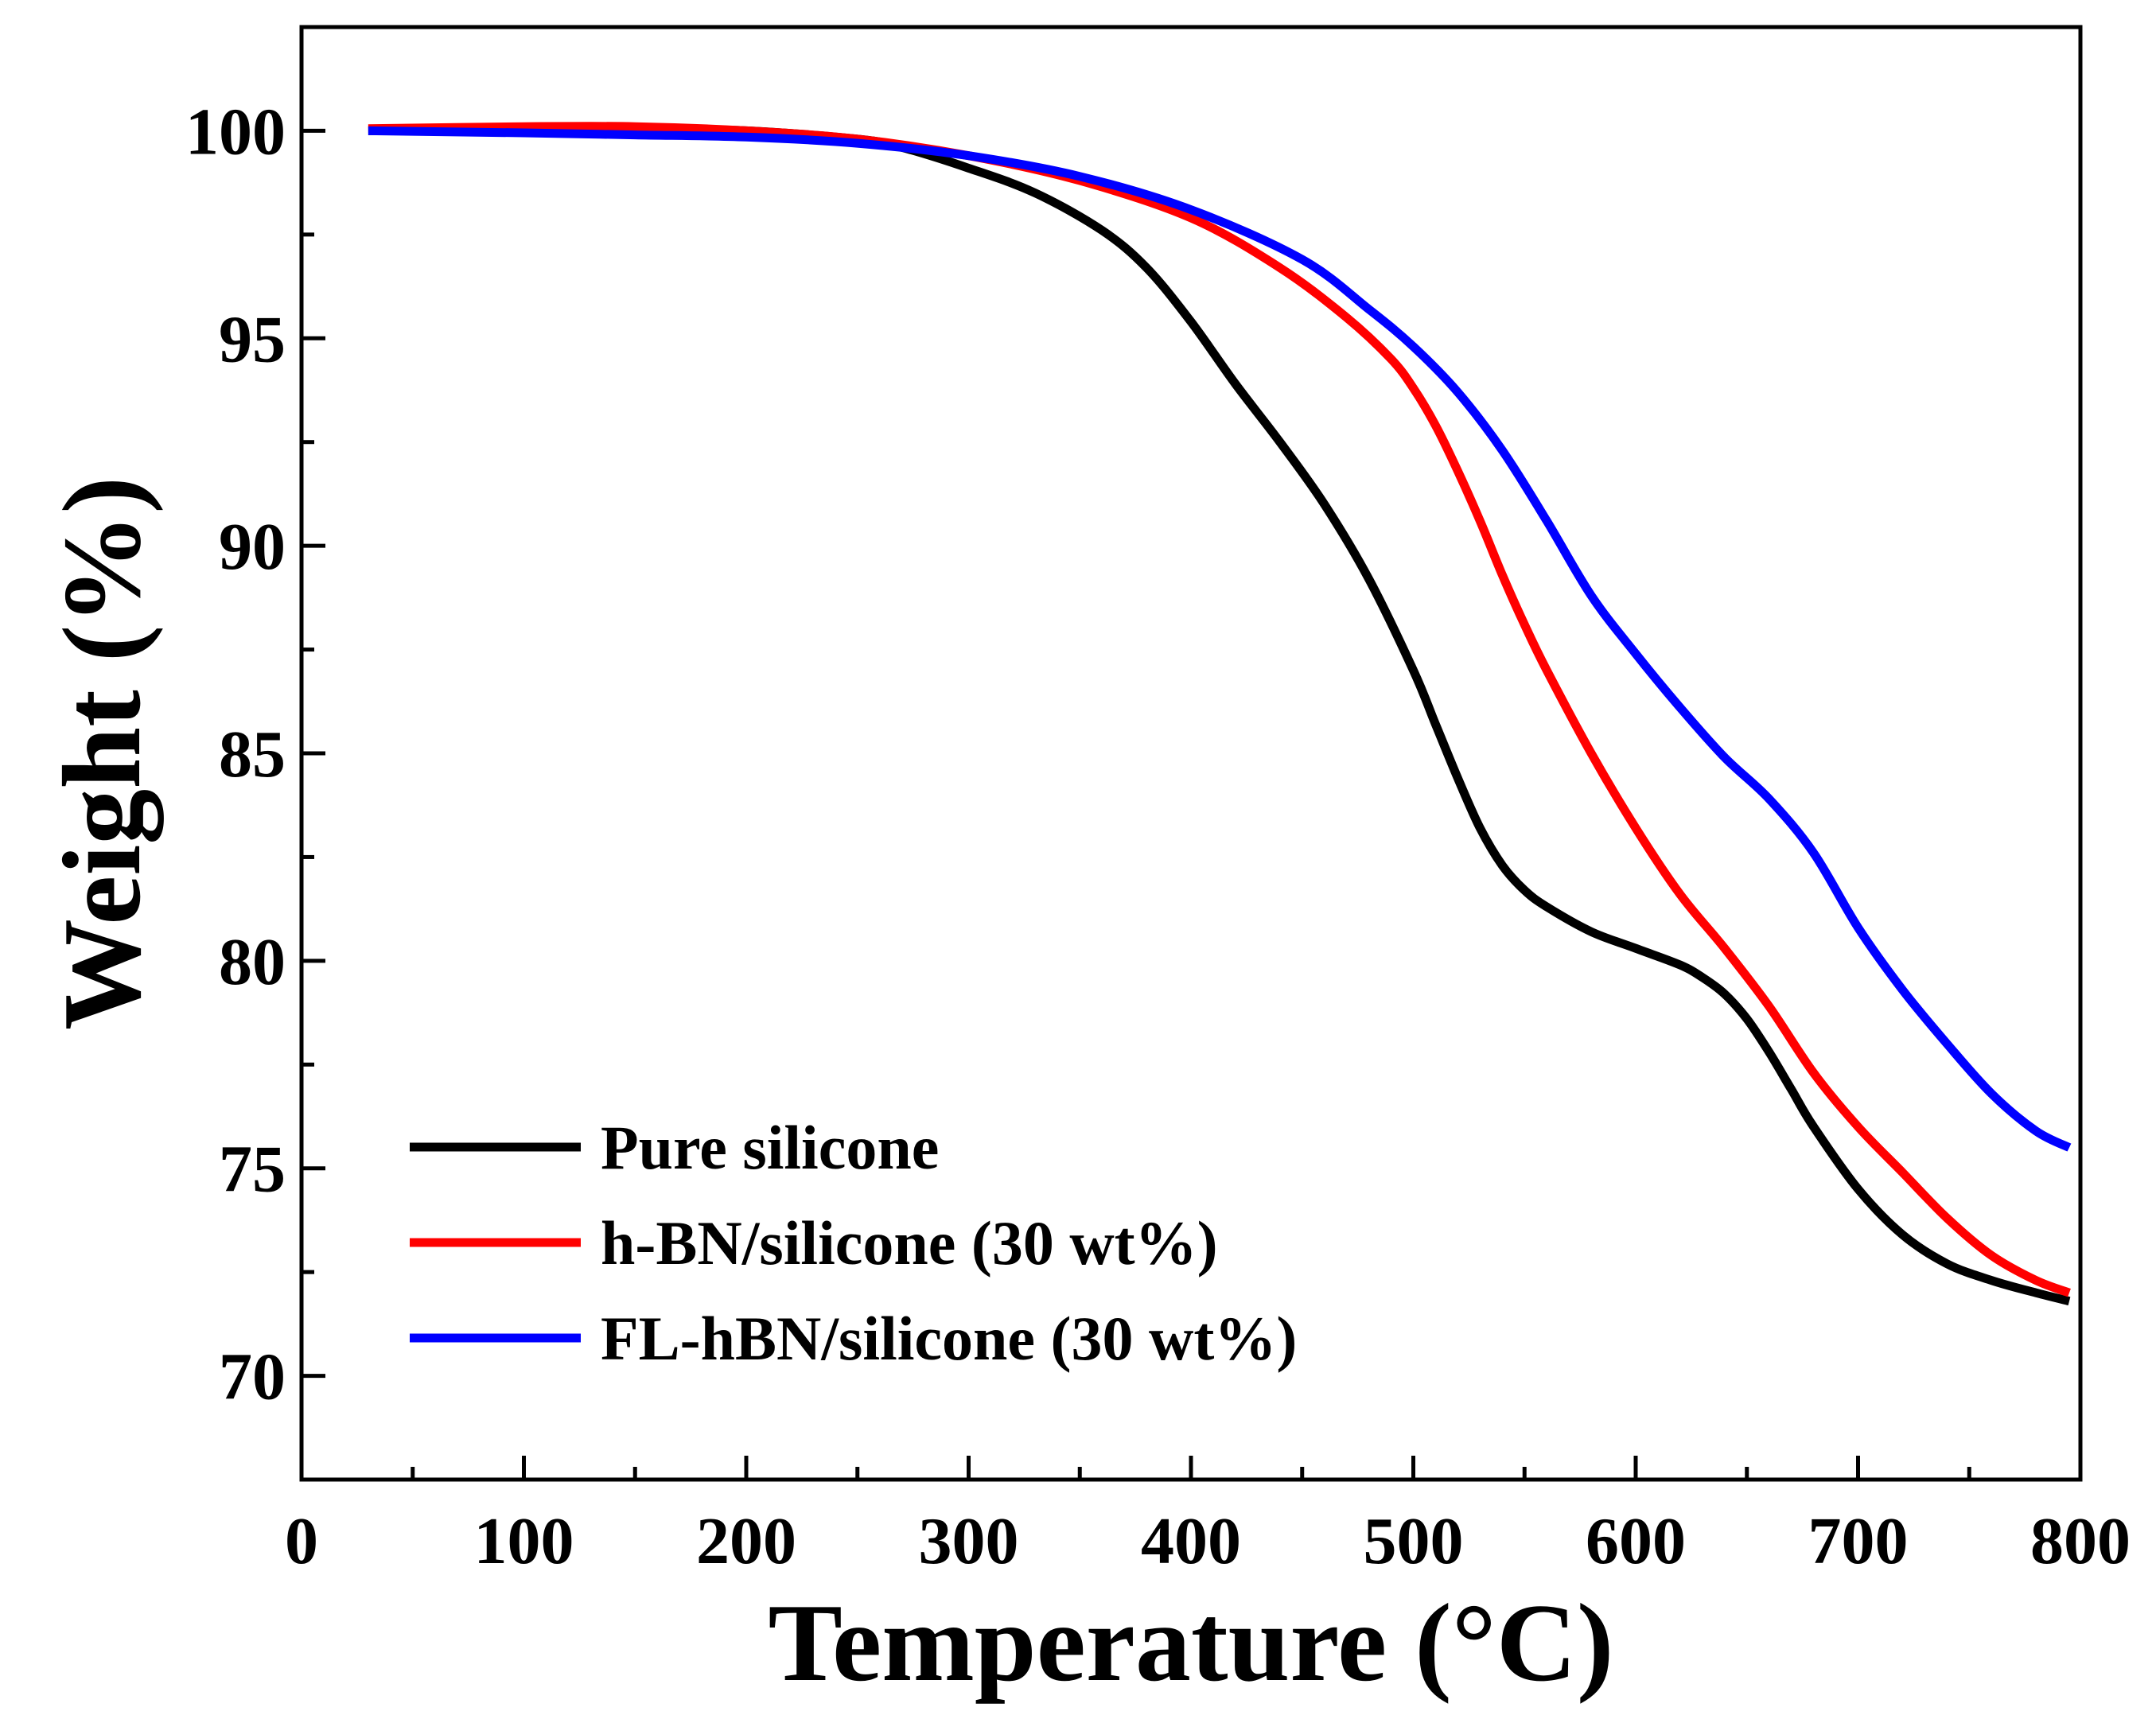  Describe the element at coordinates (1858, 1541) in the screenshot. I see `x-tick-label: 700` at that location.